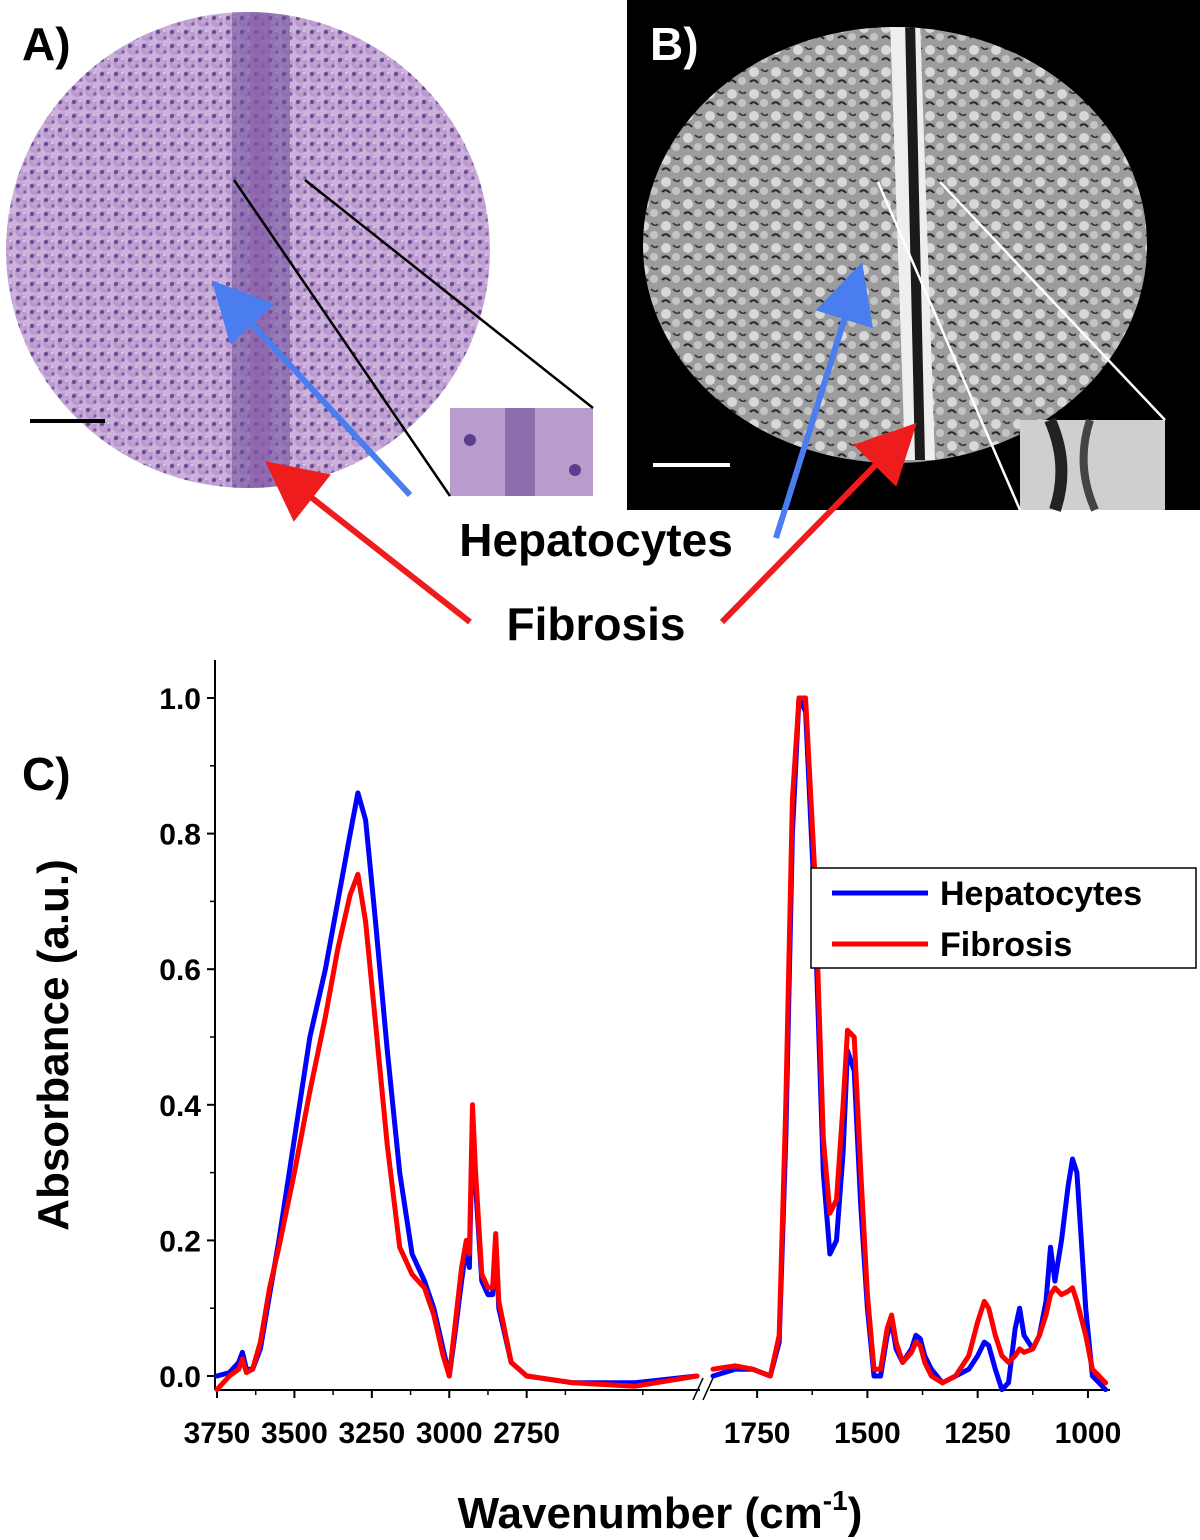 This screenshot has height=1540, width=1200. What do you see at coordinates (46, 774) in the screenshot?
I see `panel-c-label: C)` at bounding box center [46, 774].